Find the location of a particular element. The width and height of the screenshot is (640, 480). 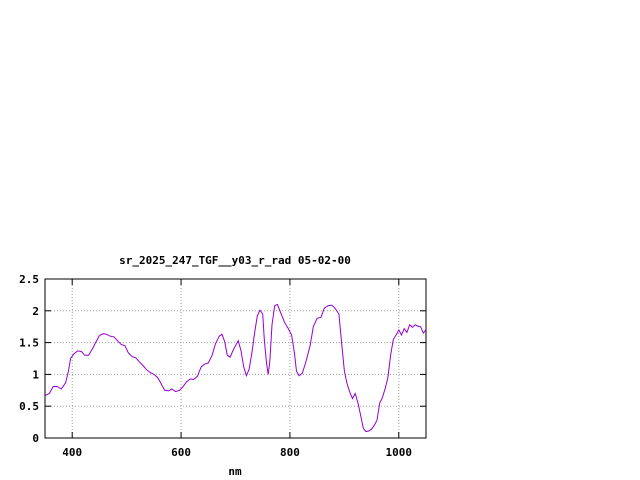

y-tick-label: 1 is located at coordinates (35, 374).